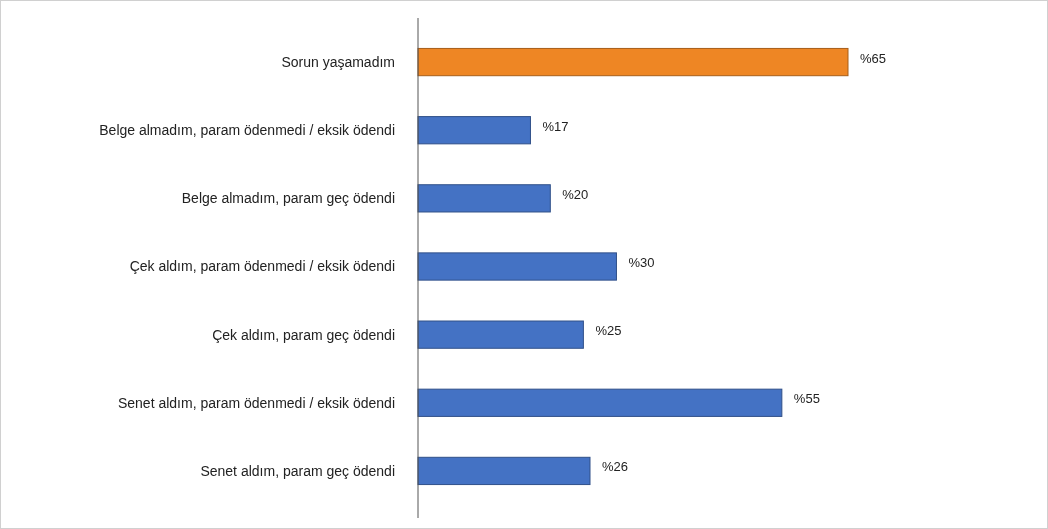 This screenshot has width=1048, height=529. I want to click on data-label: %55, so click(806, 399).